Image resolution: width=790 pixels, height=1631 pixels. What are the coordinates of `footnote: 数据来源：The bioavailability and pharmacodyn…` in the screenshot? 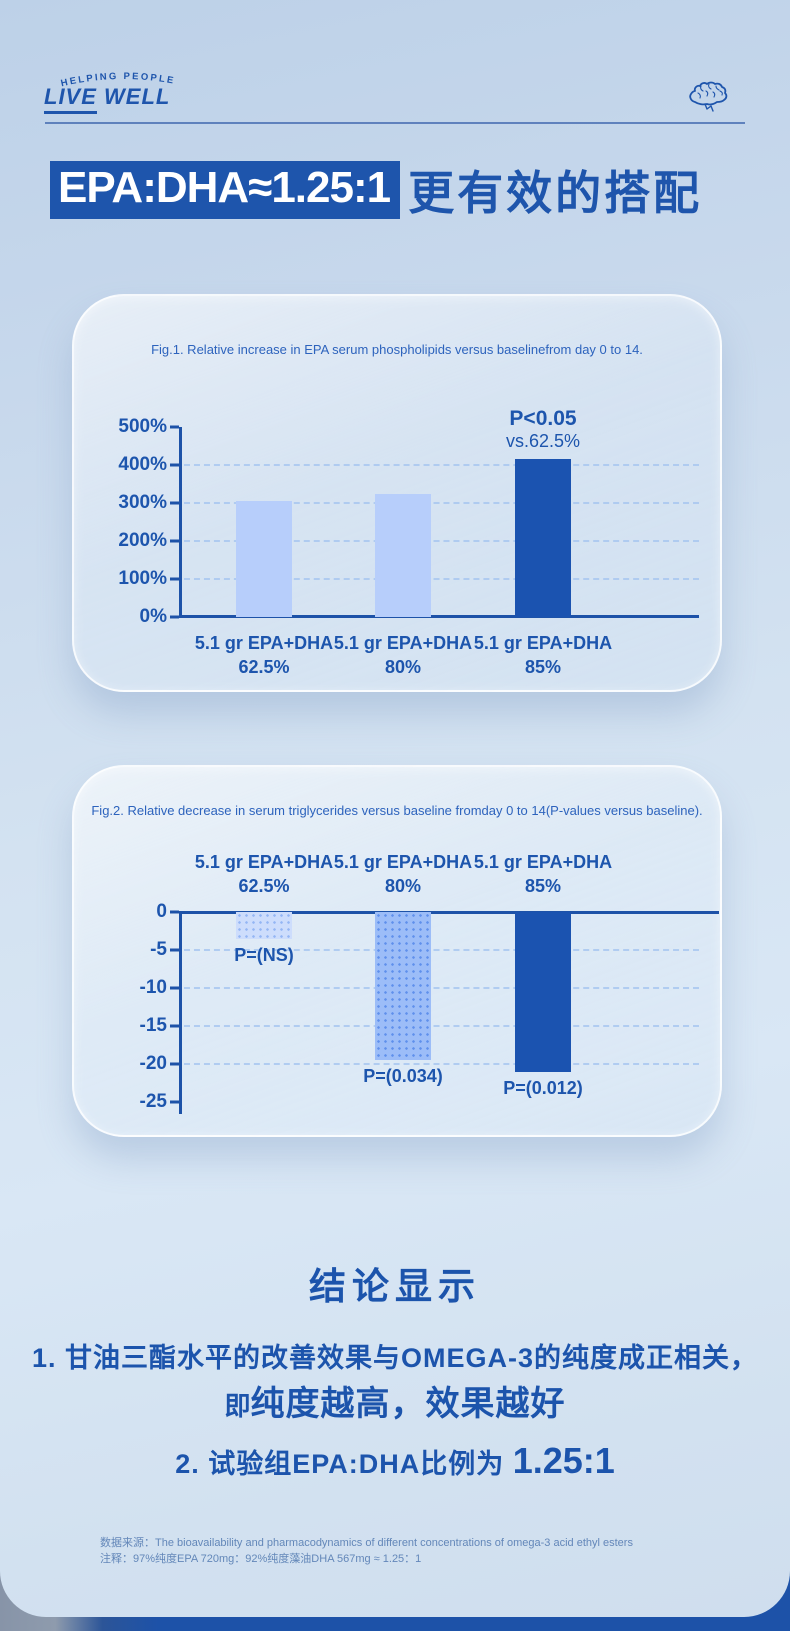 It's located at (415, 1551).